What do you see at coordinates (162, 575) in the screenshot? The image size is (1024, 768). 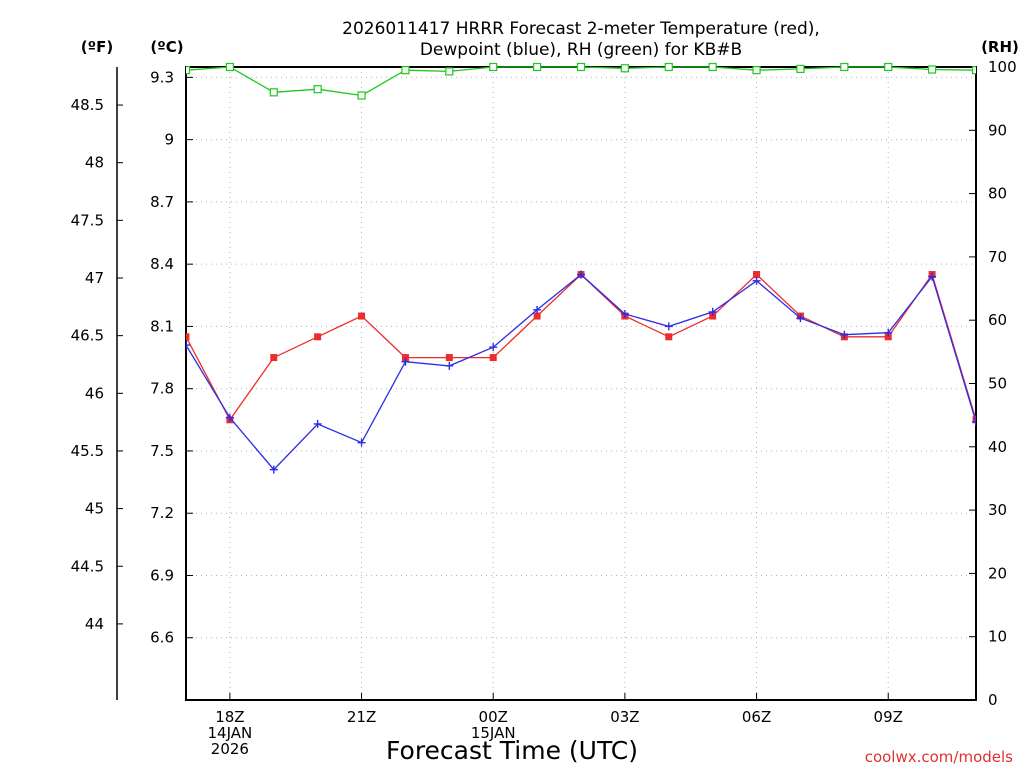 I see `celsius-tick-label: 6.9` at bounding box center [162, 575].